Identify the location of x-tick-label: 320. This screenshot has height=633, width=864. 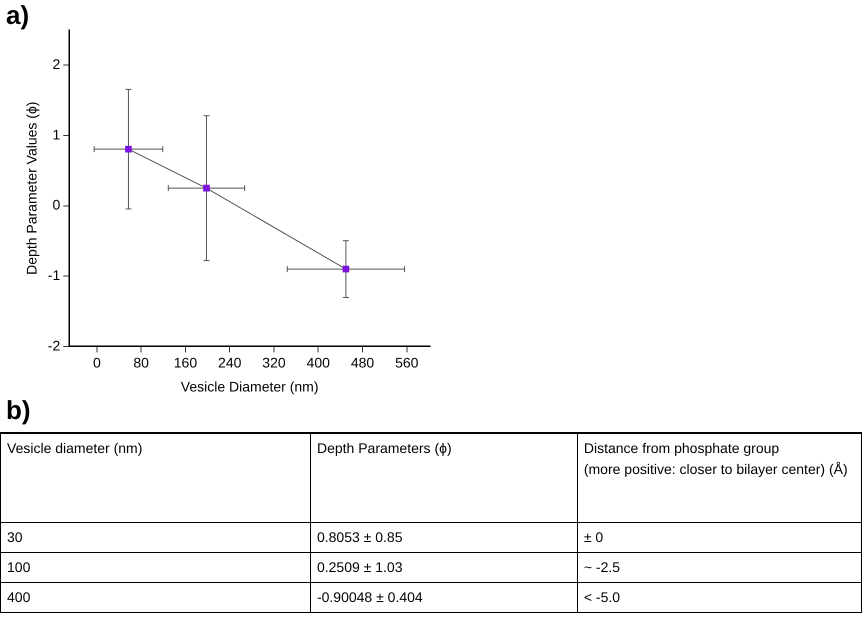
(274, 362).